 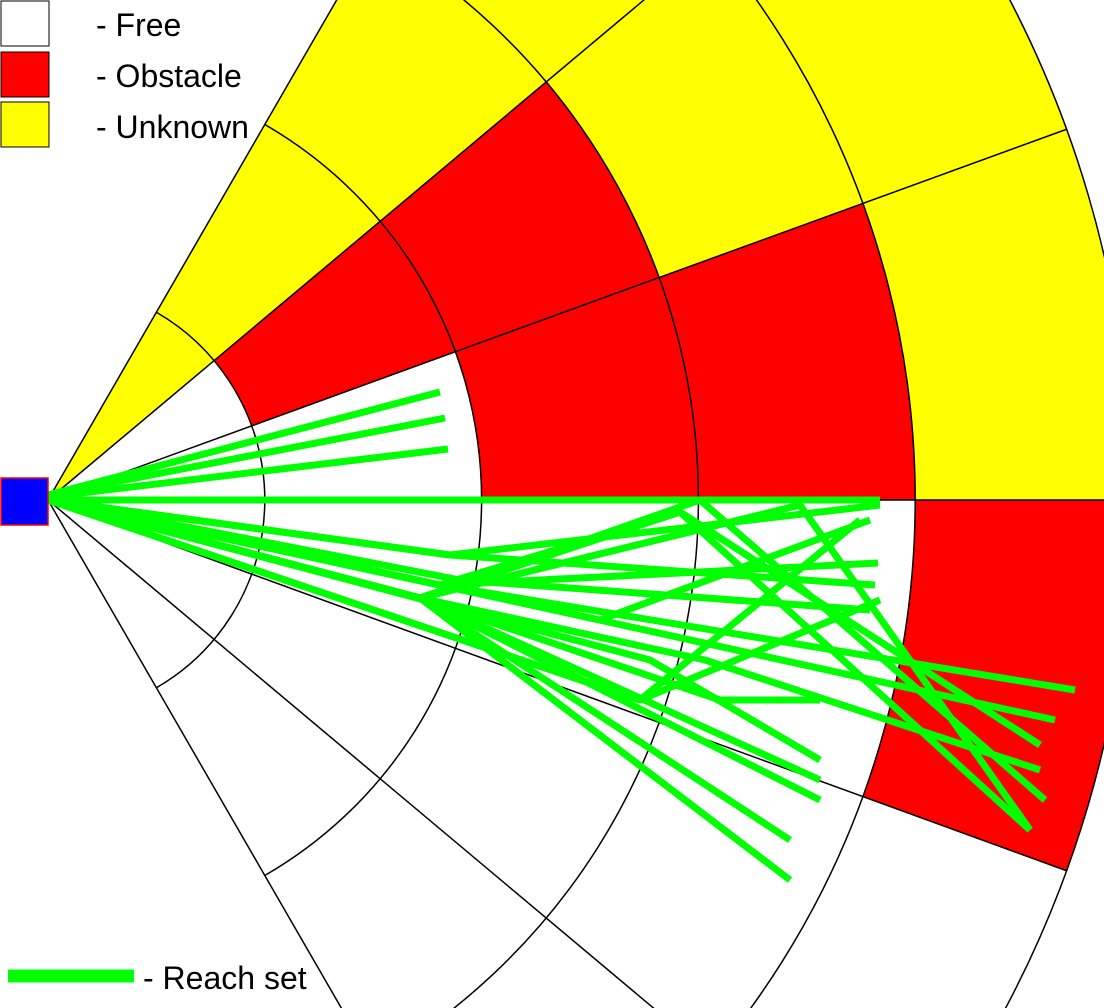 I want to click on robot-square-icon, so click(x=24, y=501).